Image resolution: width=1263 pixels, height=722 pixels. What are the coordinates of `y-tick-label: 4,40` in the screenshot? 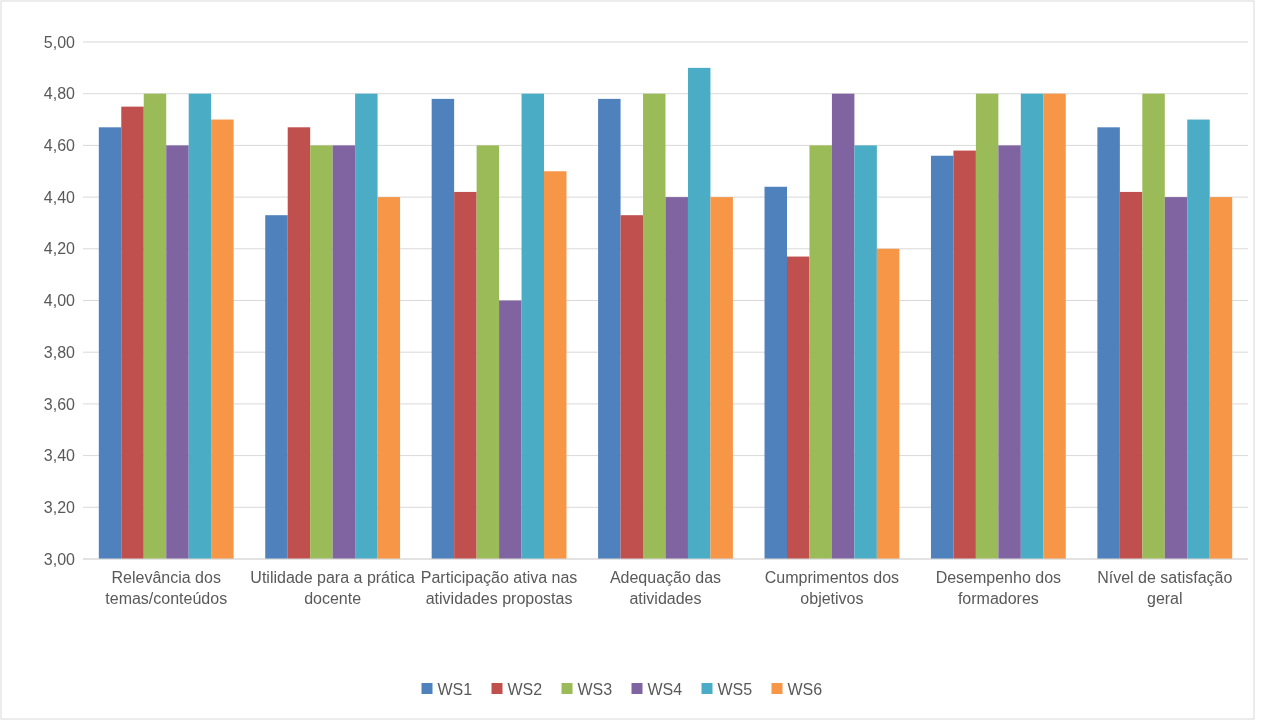 It's located at (59, 197).